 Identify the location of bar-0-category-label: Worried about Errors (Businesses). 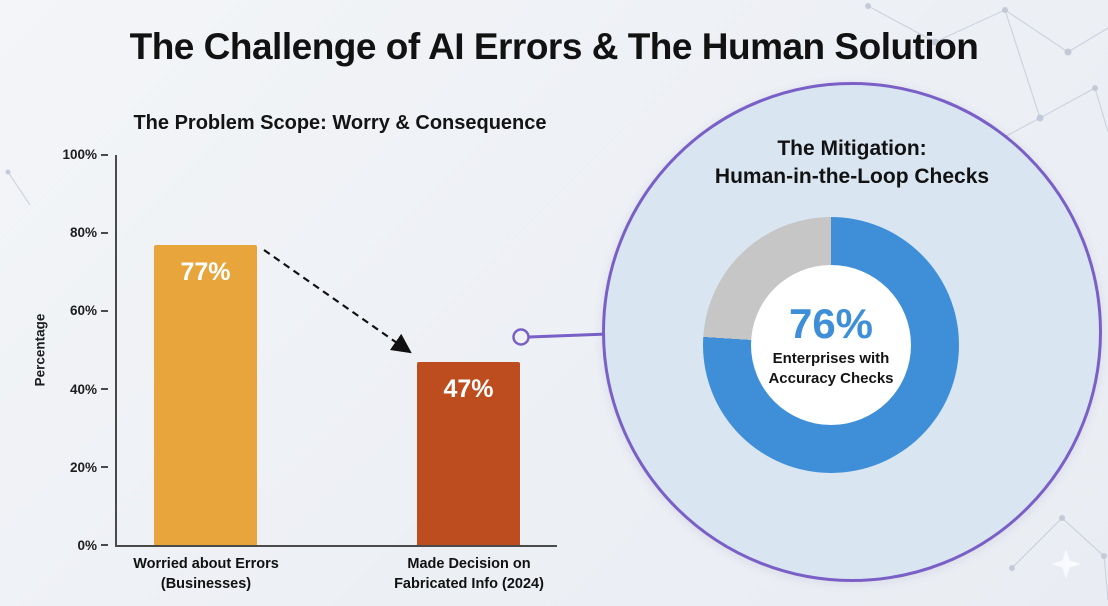
(206, 574).